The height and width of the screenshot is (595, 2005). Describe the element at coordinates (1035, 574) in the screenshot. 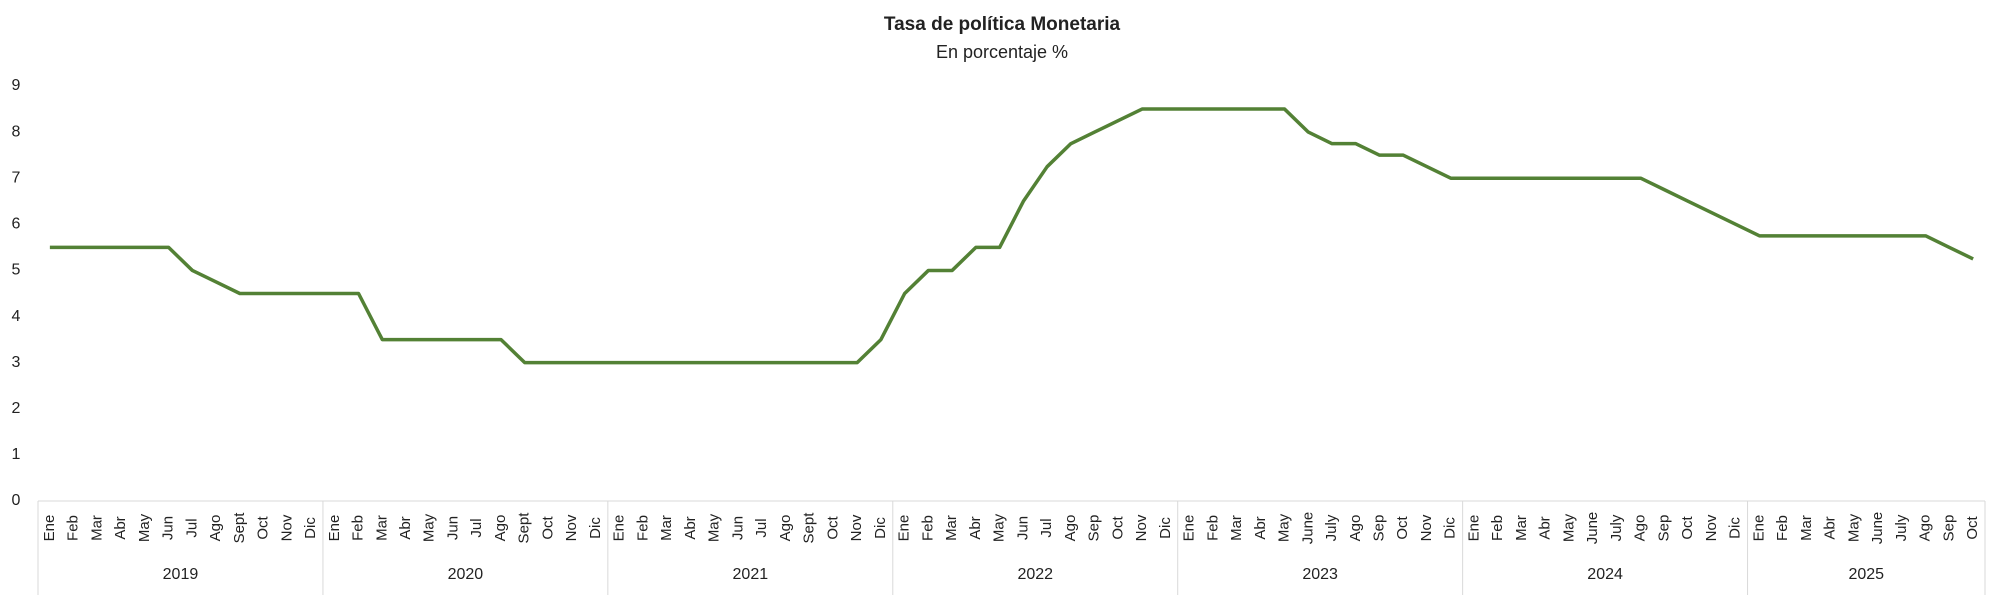

I see `x-group-label: 2022` at that location.